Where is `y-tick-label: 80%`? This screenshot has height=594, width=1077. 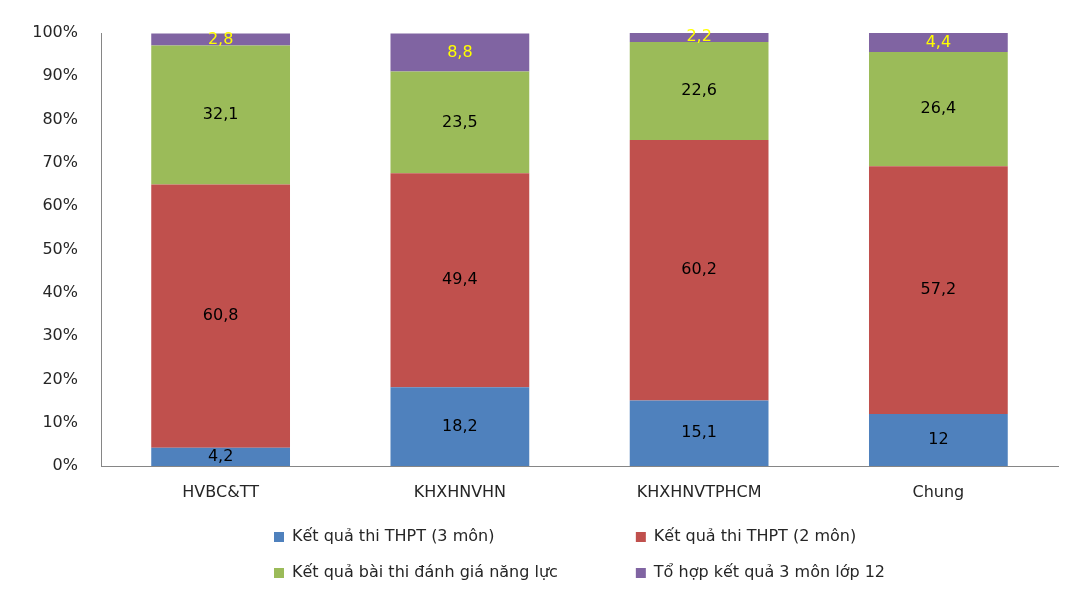 y-tick-label: 80% is located at coordinates (60, 118).